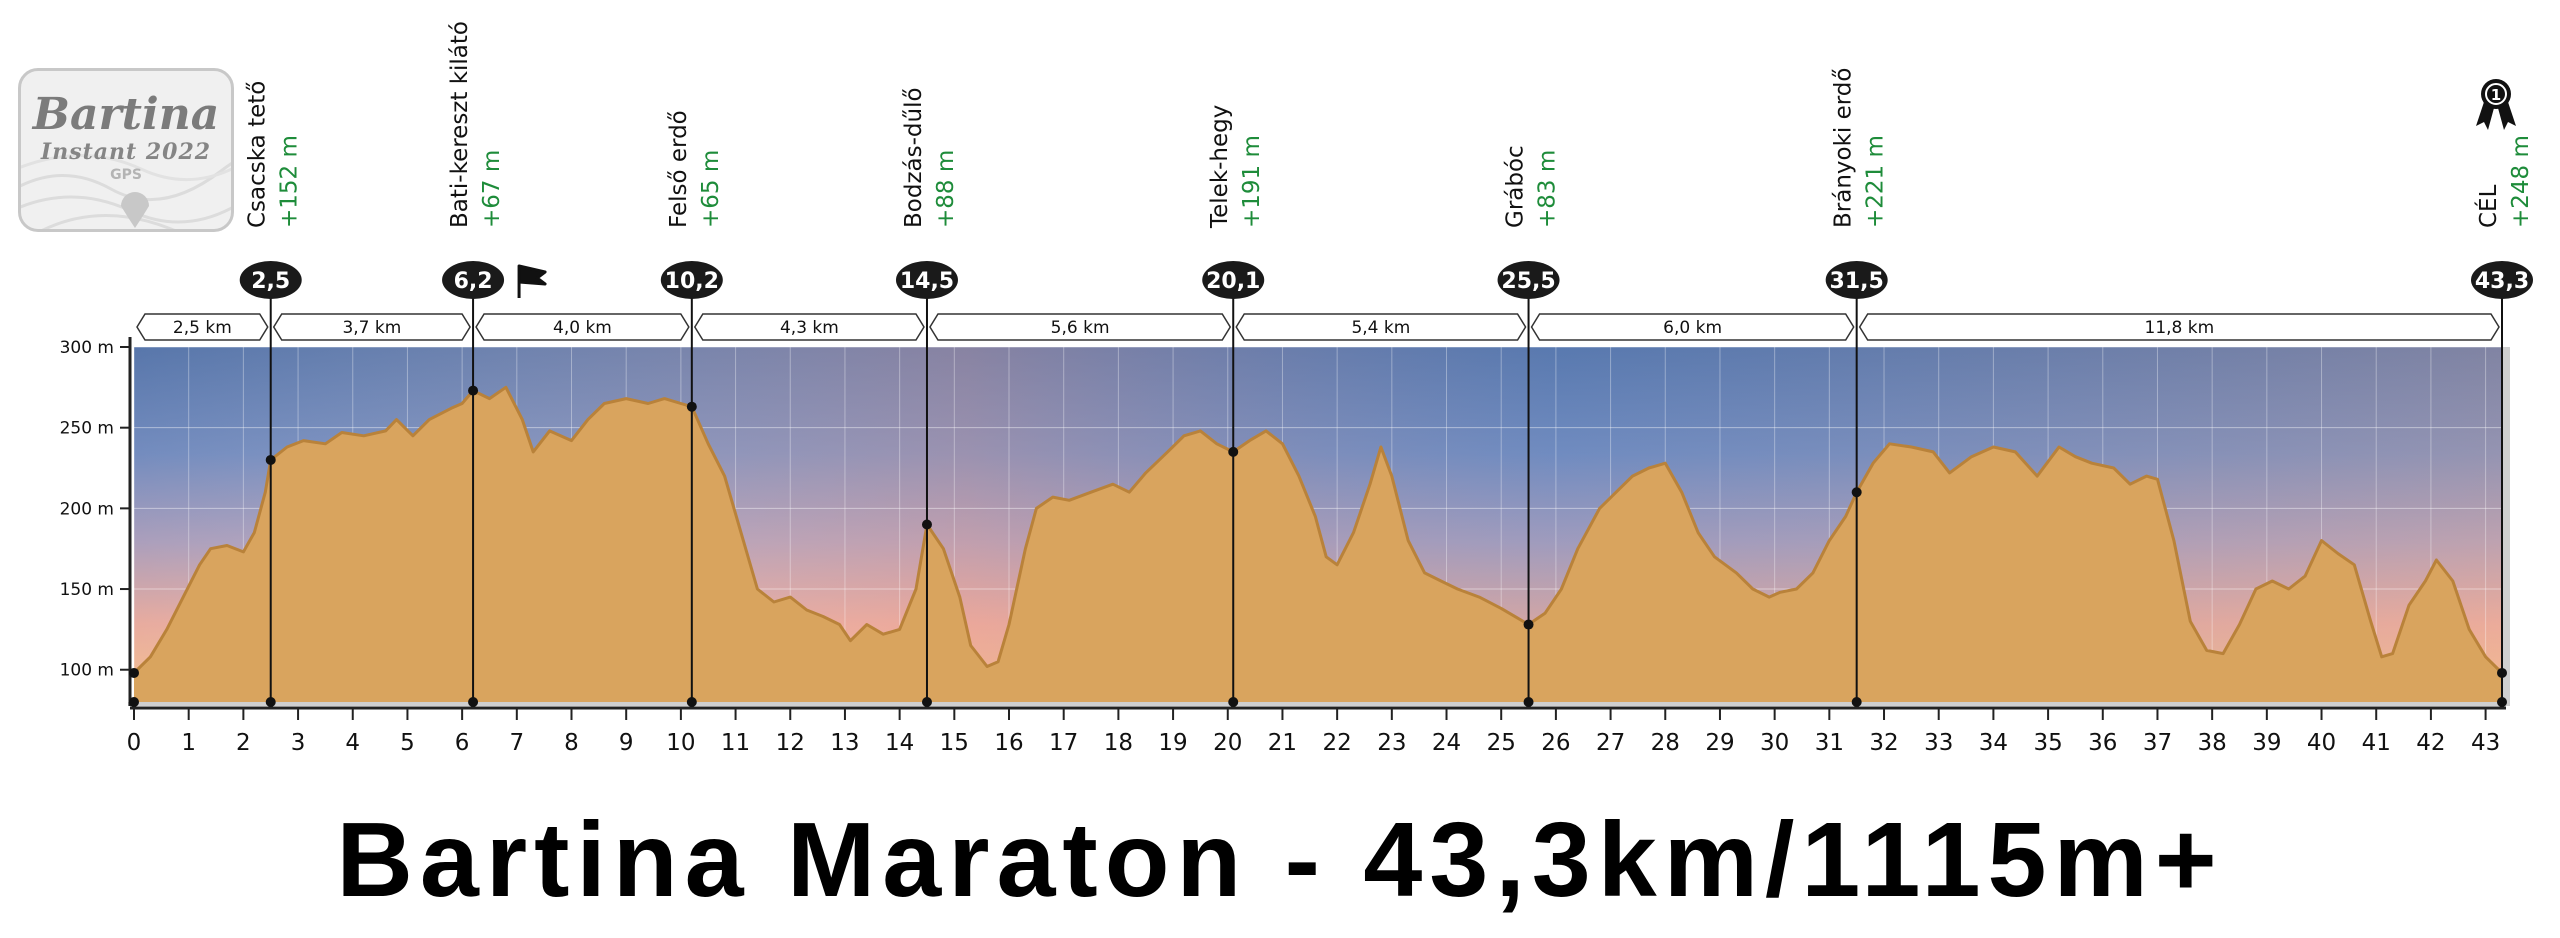 The width and height of the screenshot is (2560, 938). Describe the element at coordinates (352, 743) in the screenshot. I see `x-tick-label: 4` at that location.